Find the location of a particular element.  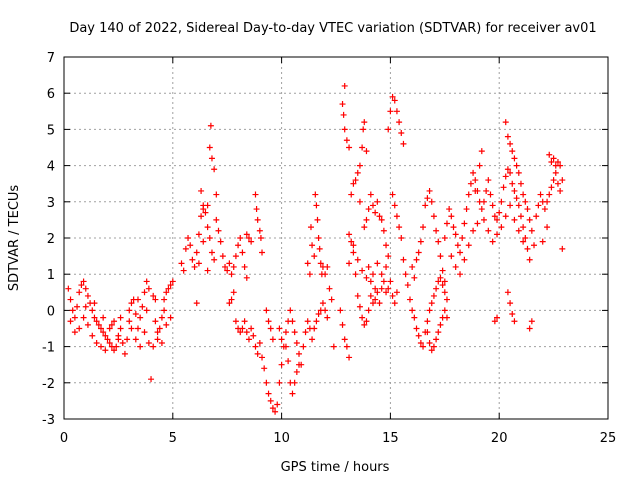

y-tick-label: 0 is located at coordinates (51, 311).